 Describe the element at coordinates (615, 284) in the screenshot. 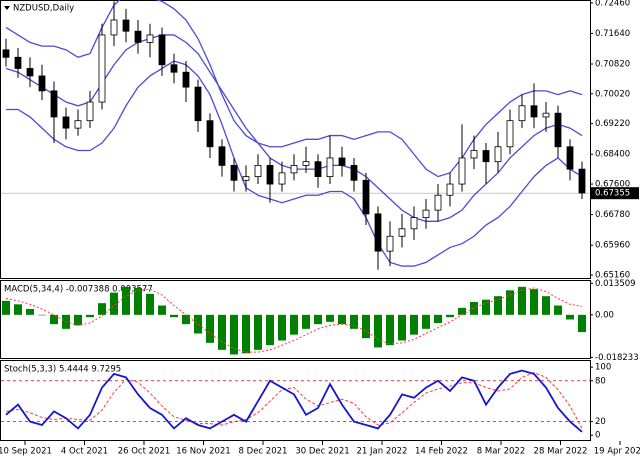

I see `y-tick-label: 0.013509` at that location.